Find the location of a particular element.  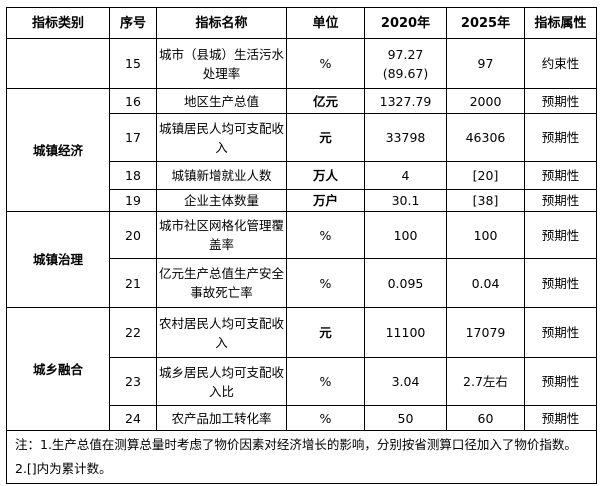

row-2025: 97 is located at coordinates (485, 63).